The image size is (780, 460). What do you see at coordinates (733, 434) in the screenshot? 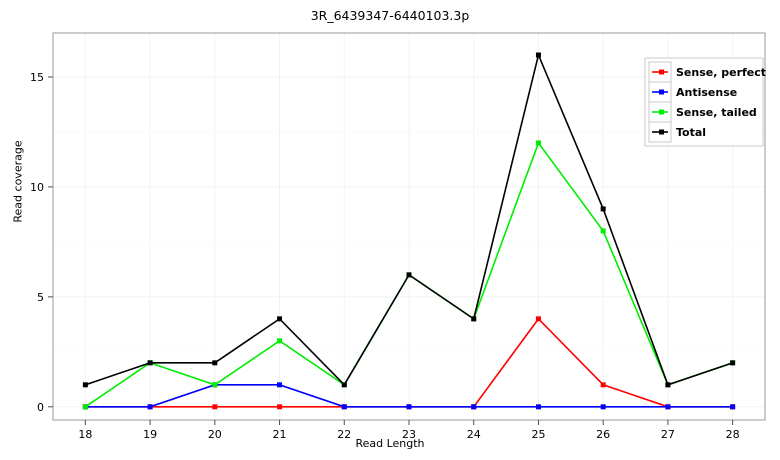
I see `x-axis-tick-label: 28` at bounding box center [733, 434].